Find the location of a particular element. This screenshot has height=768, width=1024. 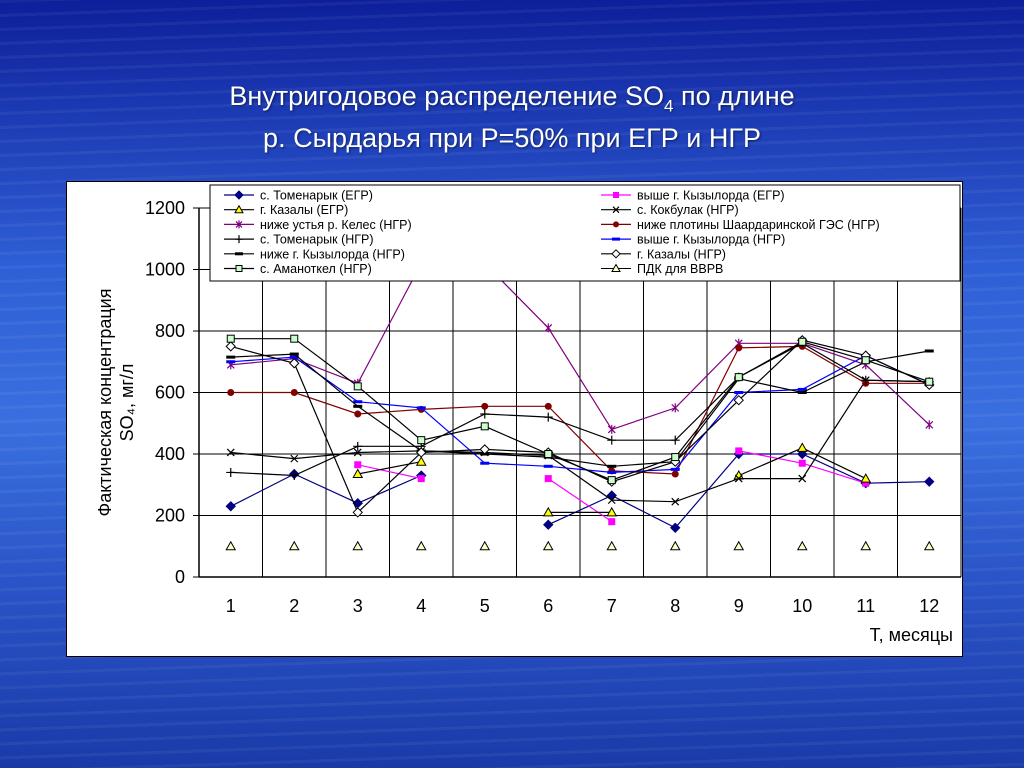

legend-item: выше г. Кызылорда (ЕГР) is located at coordinates (693, 196).